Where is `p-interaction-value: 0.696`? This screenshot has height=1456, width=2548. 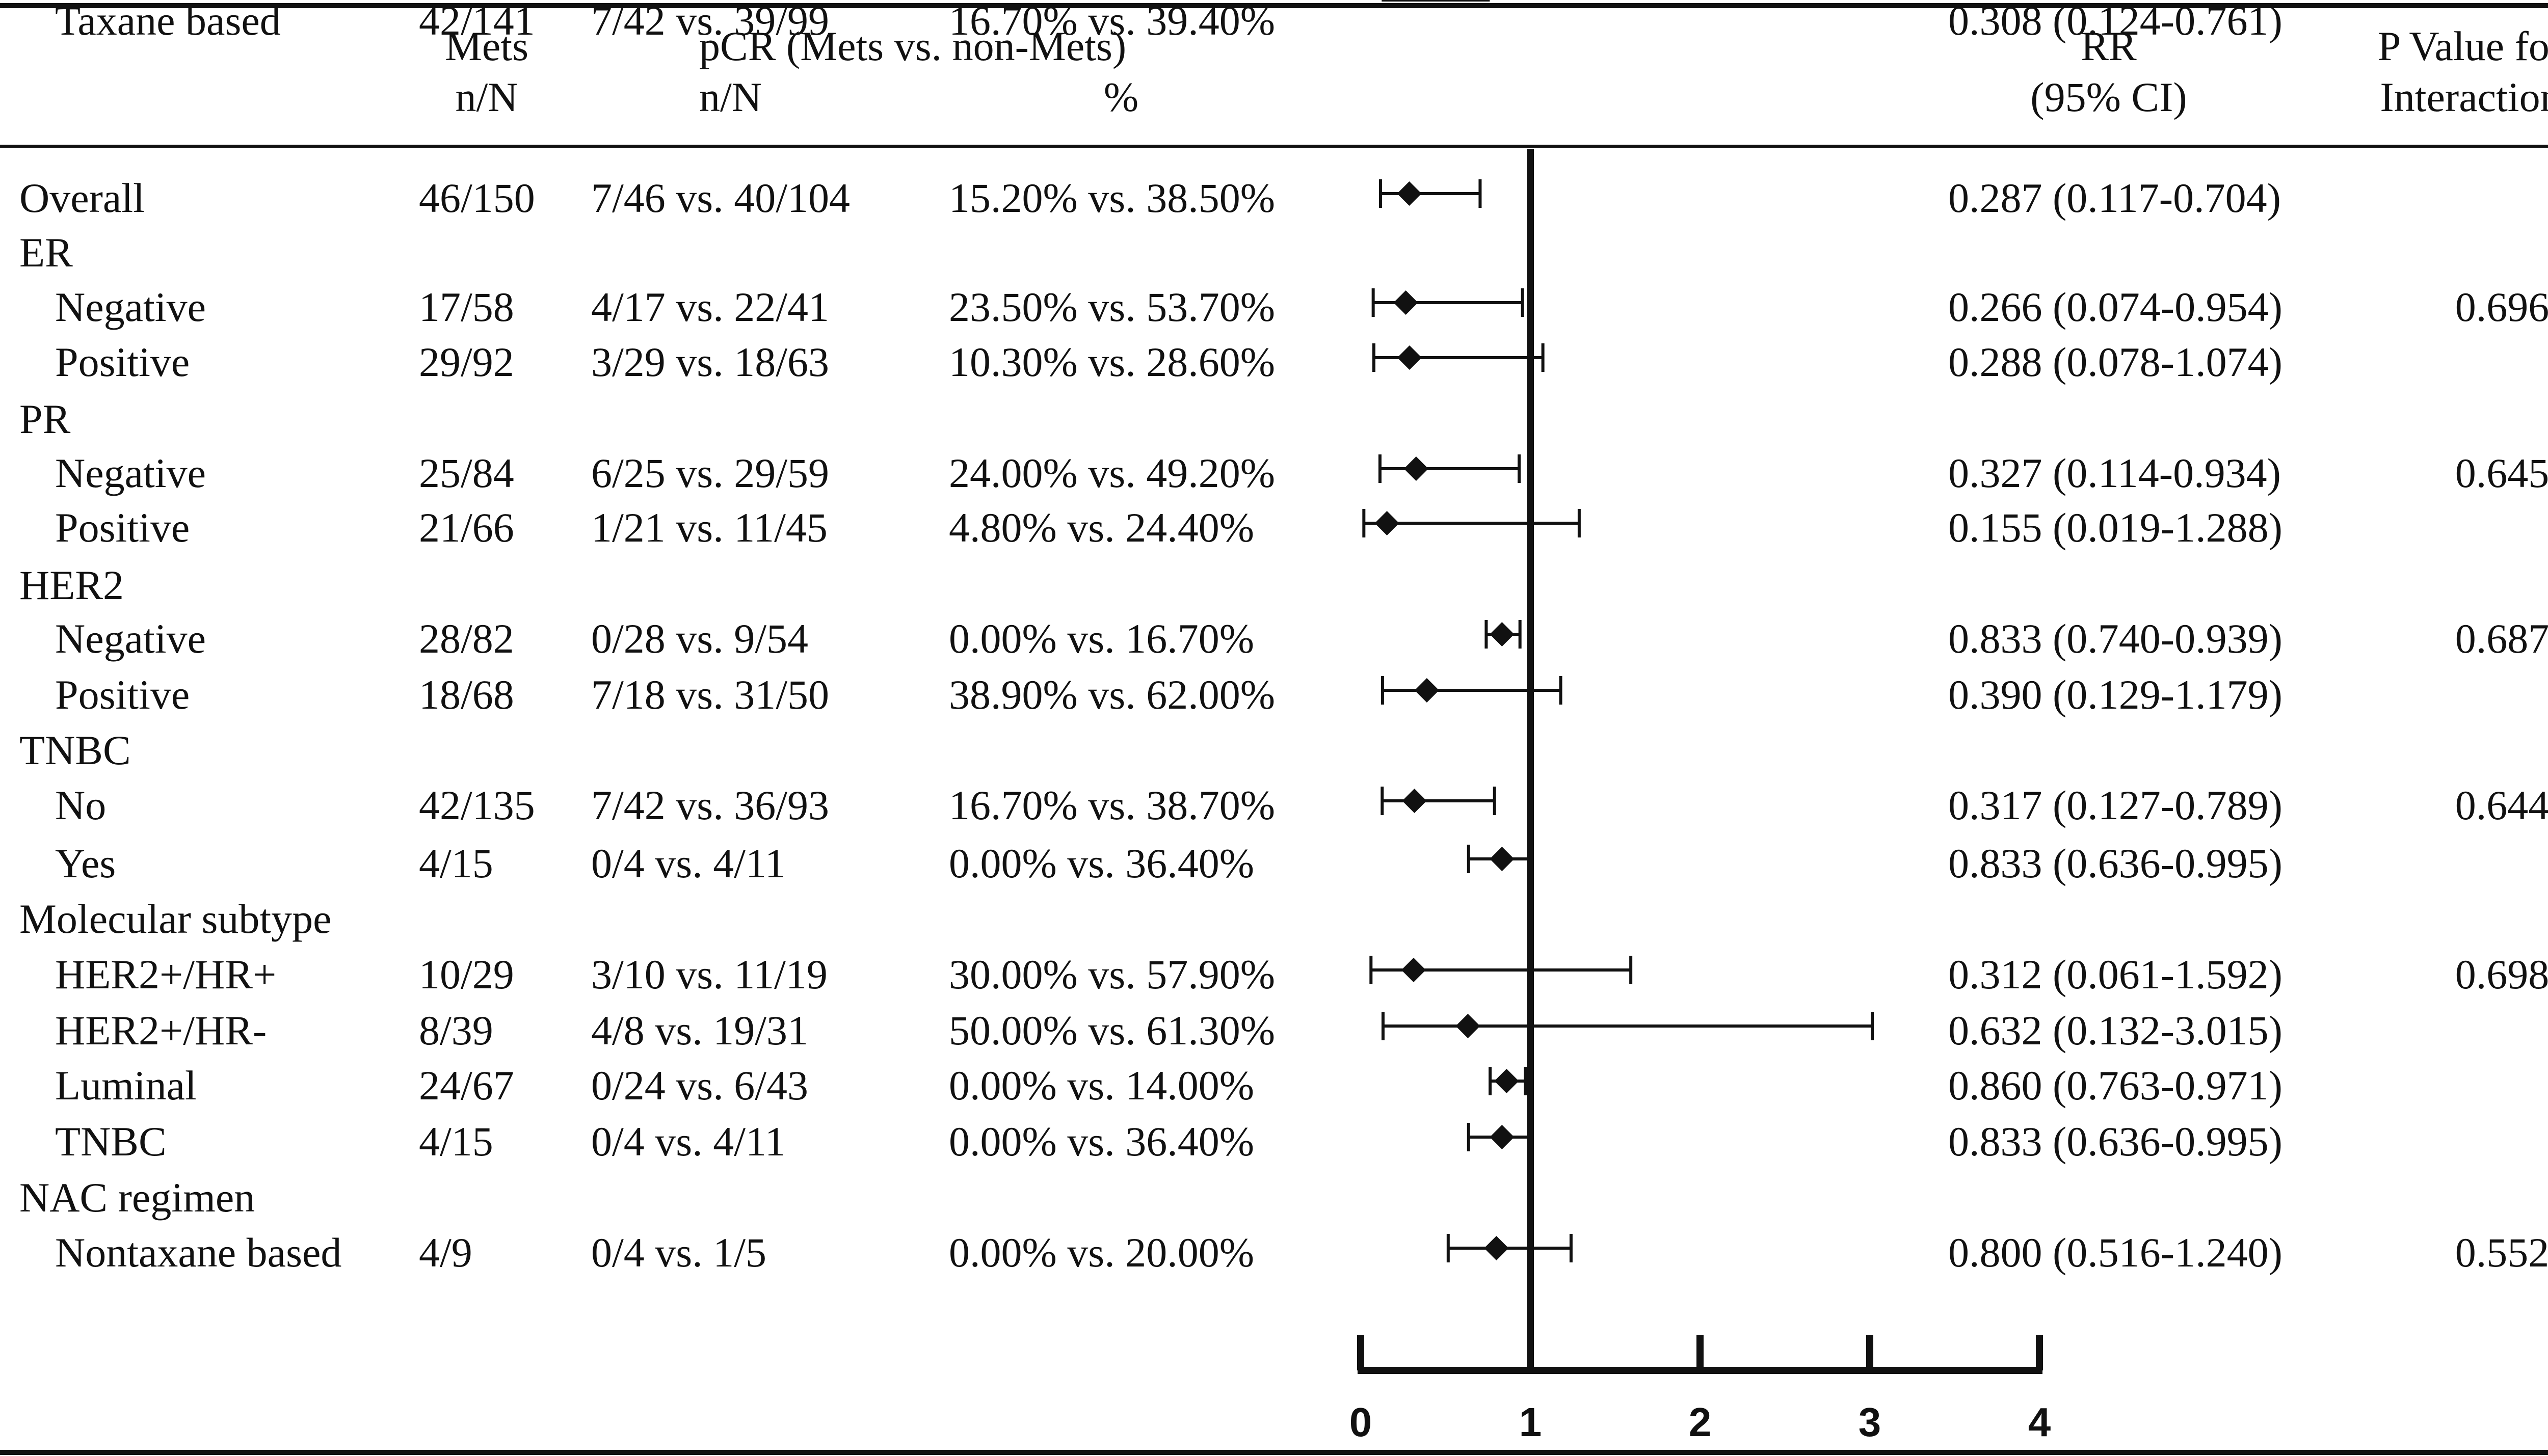 p-interaction-value: 0.696 is located at coordinates (2502, 307).